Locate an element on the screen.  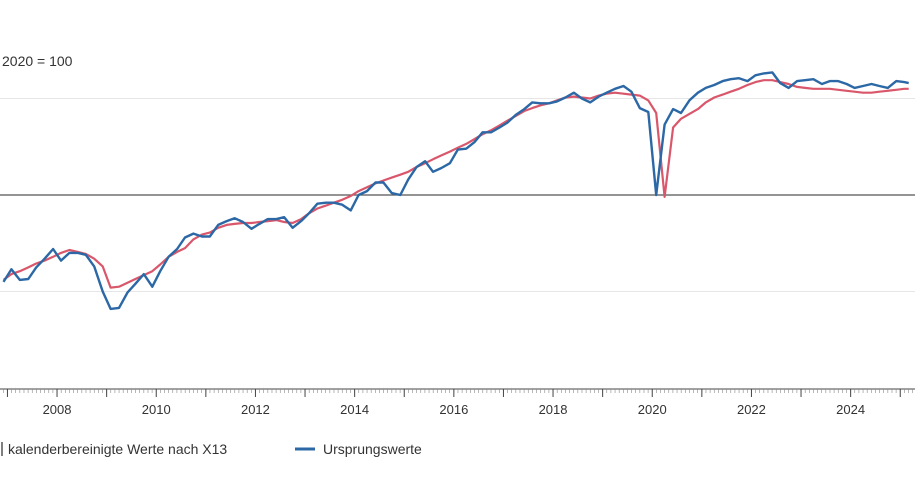
legend-label-original: Ursprungswerte is located at coordinates (372, 449).